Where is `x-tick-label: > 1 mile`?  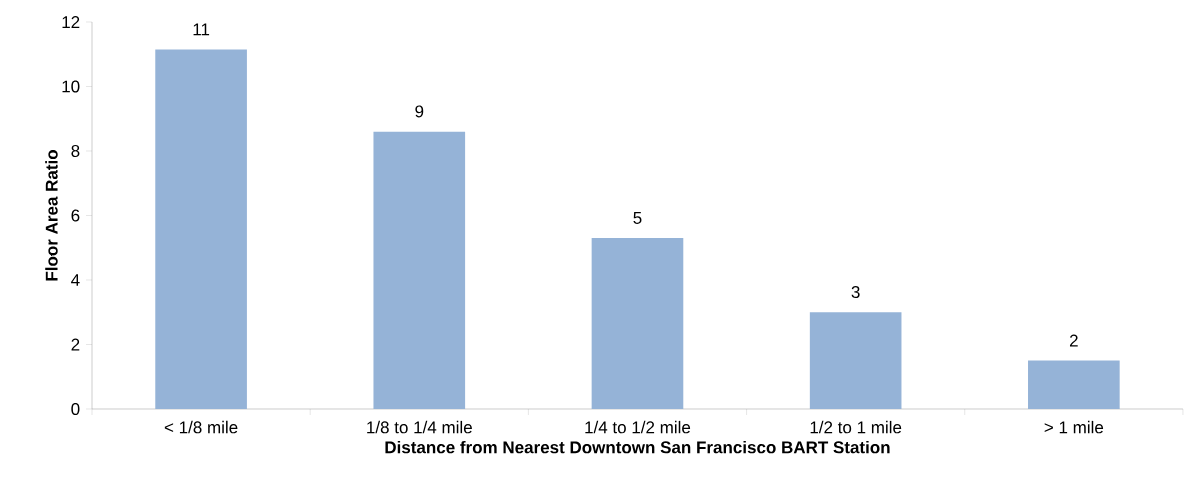 x-tick-label: > 1 mile is located at coordinates (1074, 427).